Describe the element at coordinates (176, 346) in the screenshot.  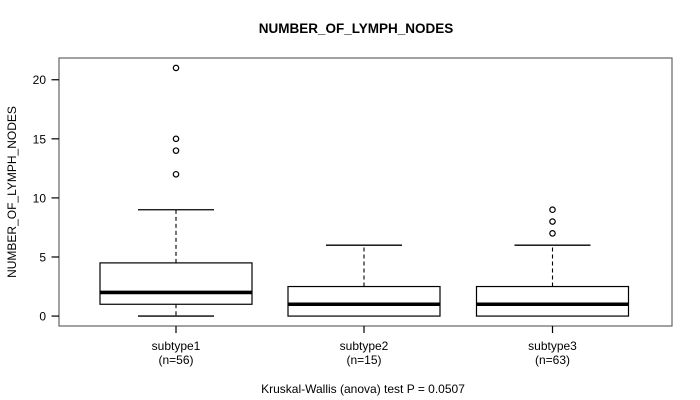
I see `group-label: subtype1` at that location.